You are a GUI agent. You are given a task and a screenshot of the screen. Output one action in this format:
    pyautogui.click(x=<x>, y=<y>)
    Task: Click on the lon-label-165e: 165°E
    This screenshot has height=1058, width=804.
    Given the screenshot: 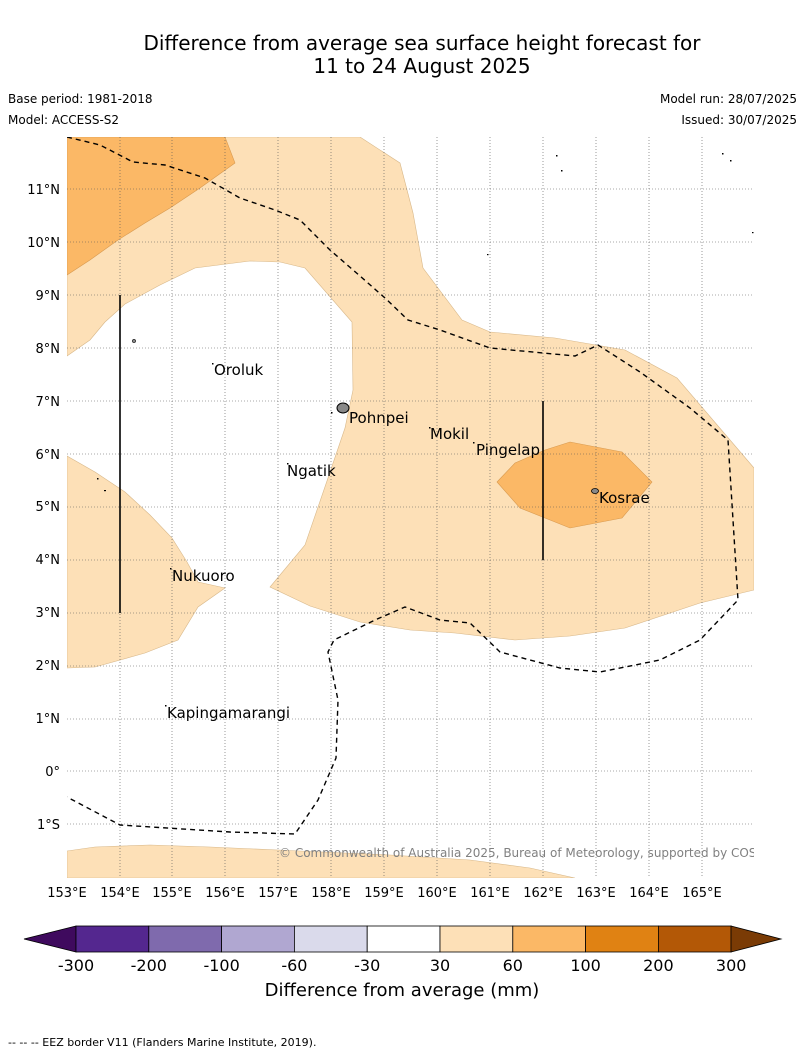 What is the action you would take?
    pyautogui.click(x=702, y=893)
    